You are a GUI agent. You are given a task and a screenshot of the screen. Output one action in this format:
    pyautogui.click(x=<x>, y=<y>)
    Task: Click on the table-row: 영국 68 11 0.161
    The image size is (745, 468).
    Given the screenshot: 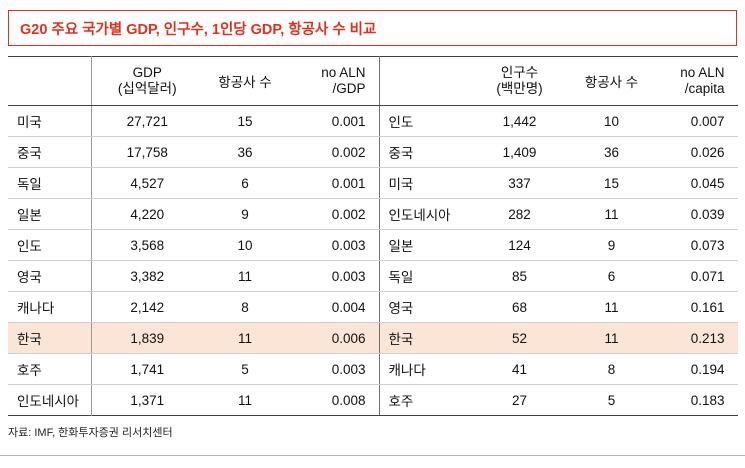 What is the action you would take?
    pyautogui.click(x=558, y=307)
    